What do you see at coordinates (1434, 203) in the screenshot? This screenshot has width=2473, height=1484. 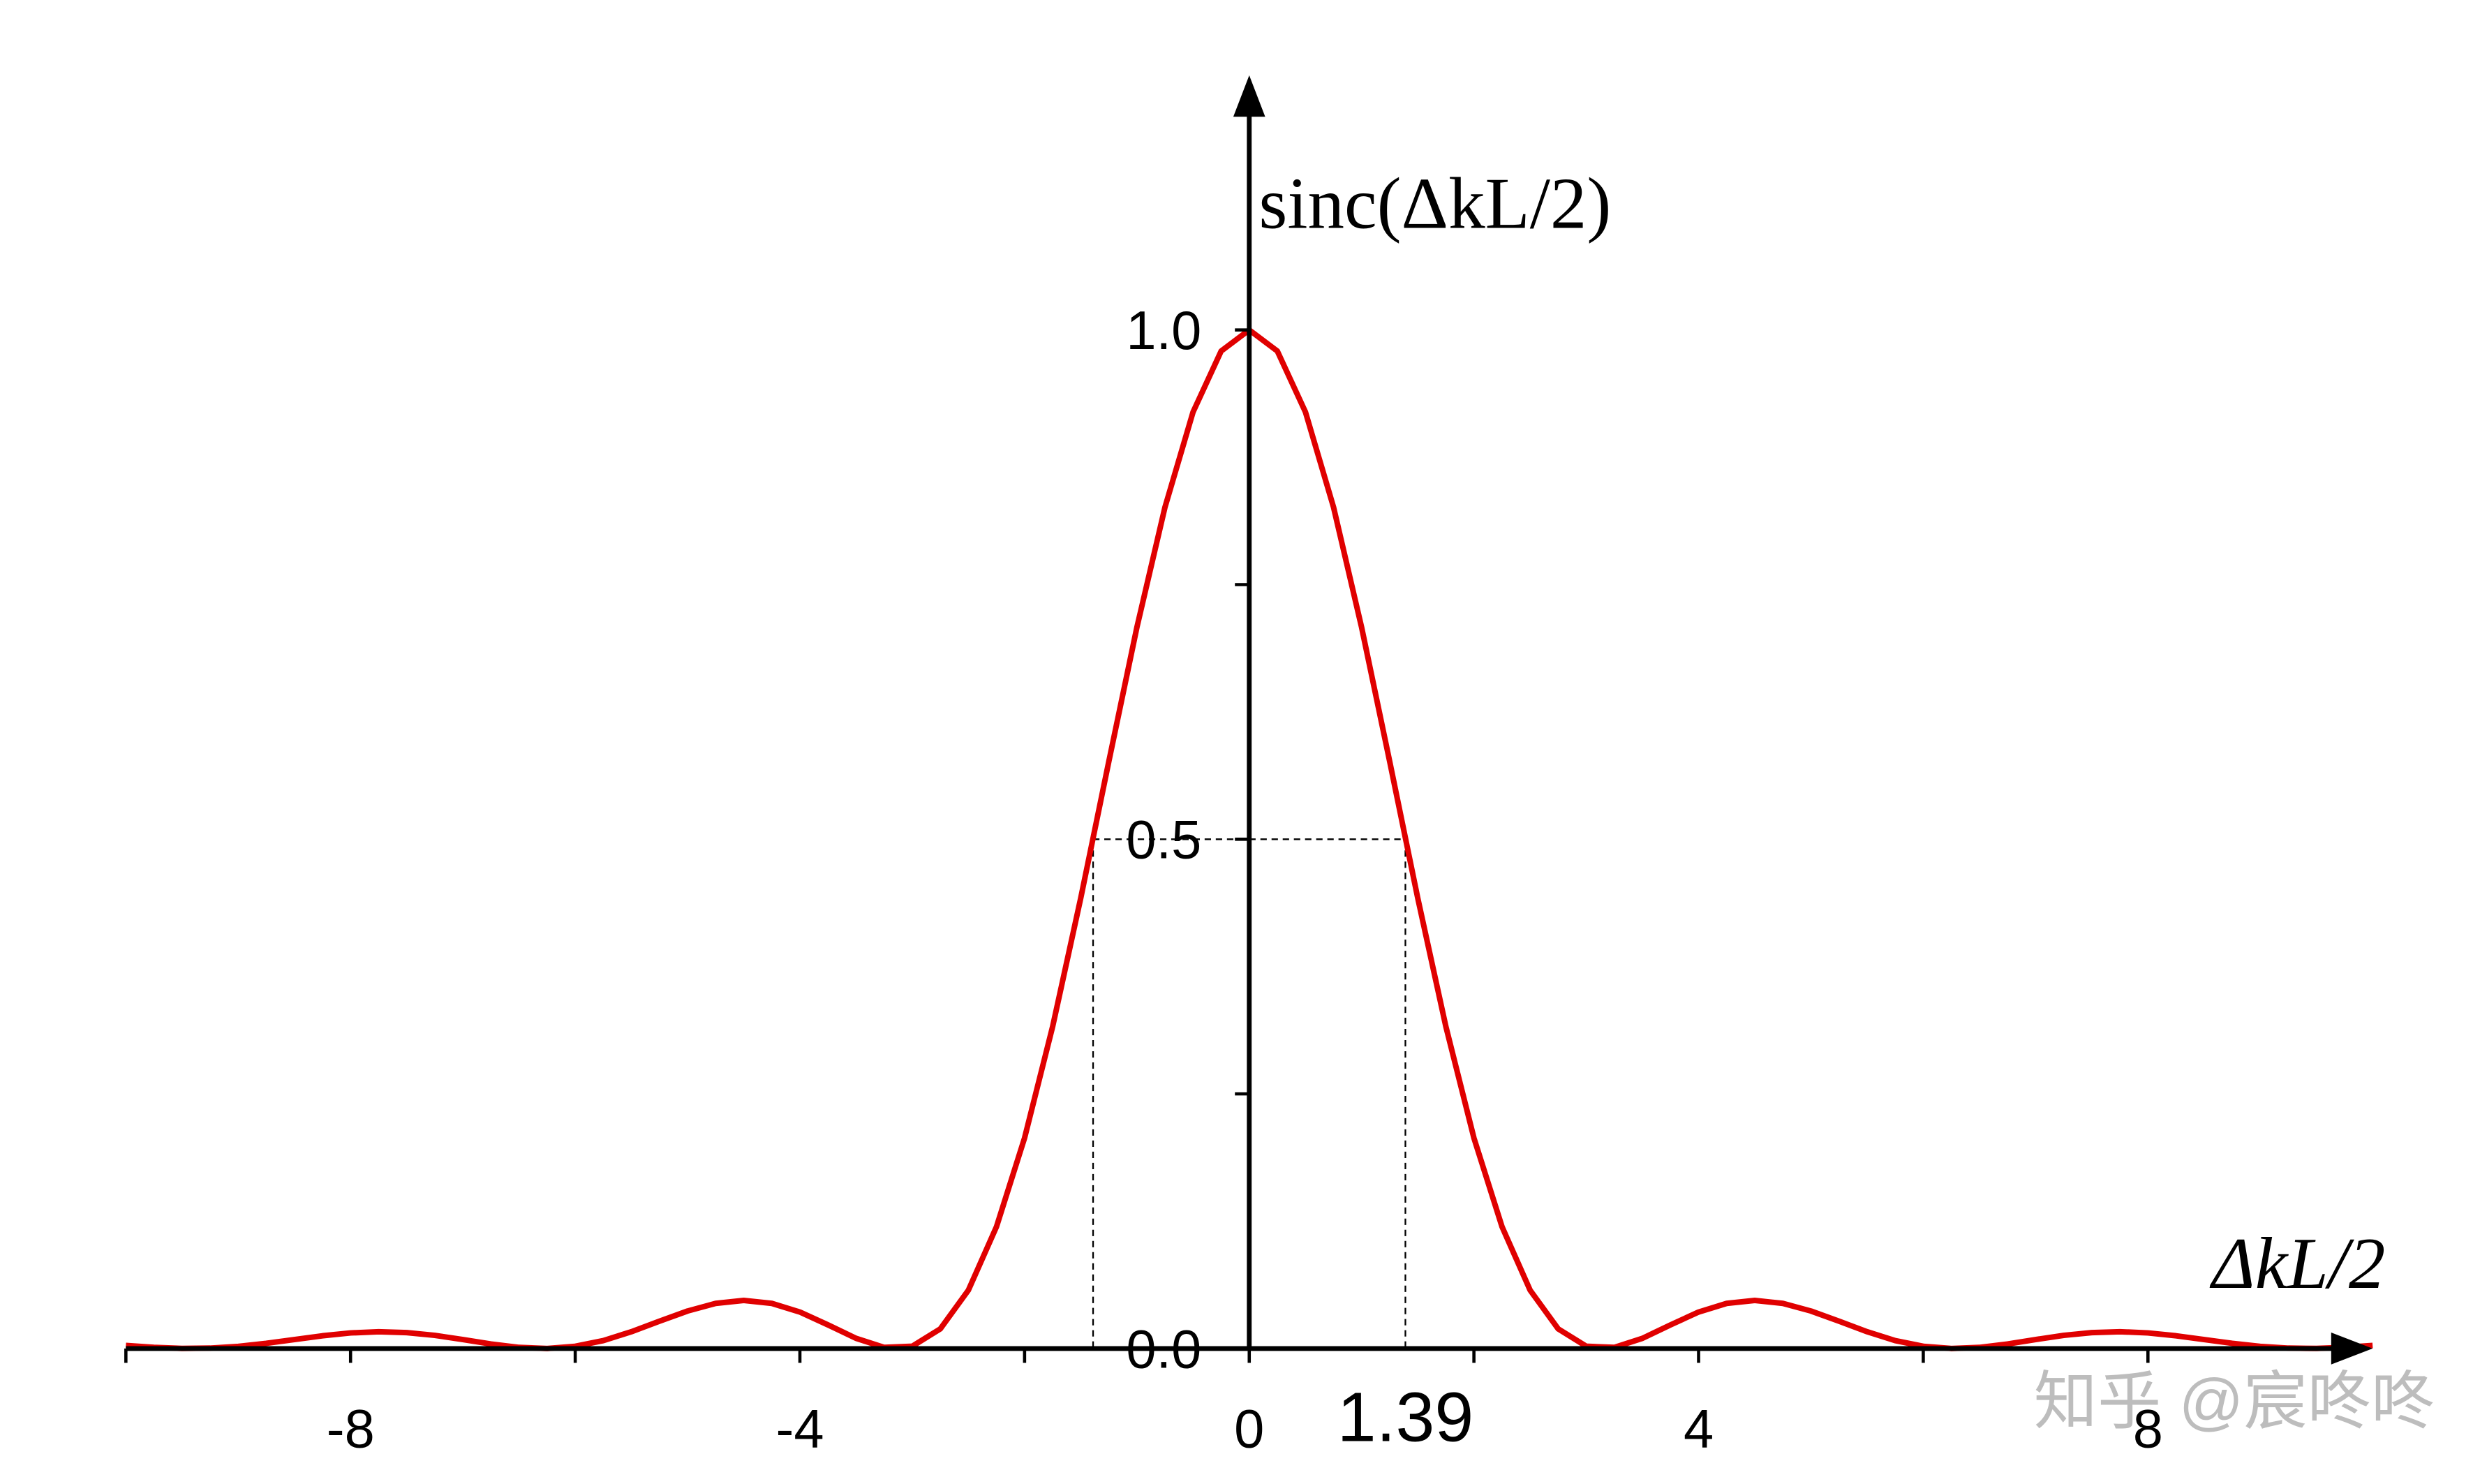 I see `y-axis-label: sinc(ΔkL/2)` at bounding box center [1434, 203].